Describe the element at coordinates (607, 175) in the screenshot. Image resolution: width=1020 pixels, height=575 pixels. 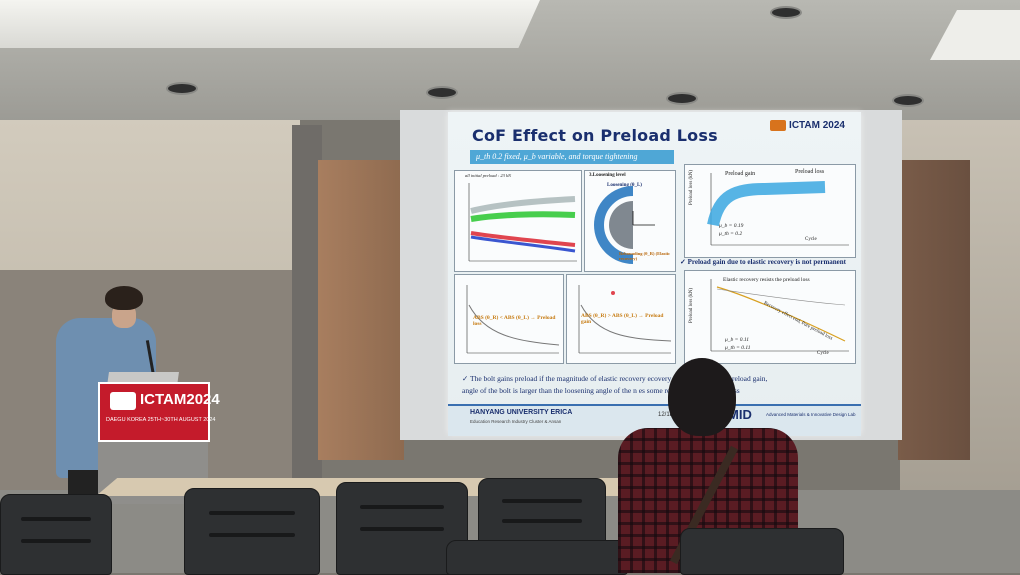
I see `diagram-title: 3.Loosening level` at that location.